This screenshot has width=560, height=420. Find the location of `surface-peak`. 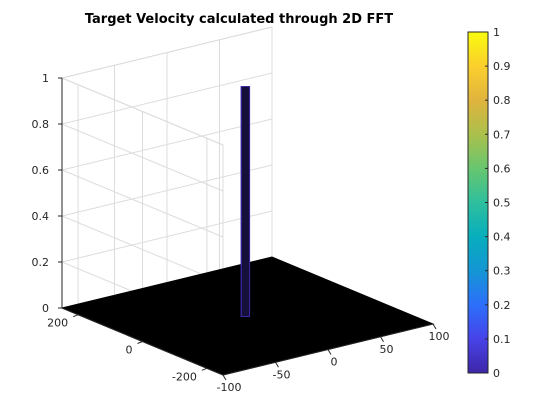

surface-peak is located at coordinates (245, 201).